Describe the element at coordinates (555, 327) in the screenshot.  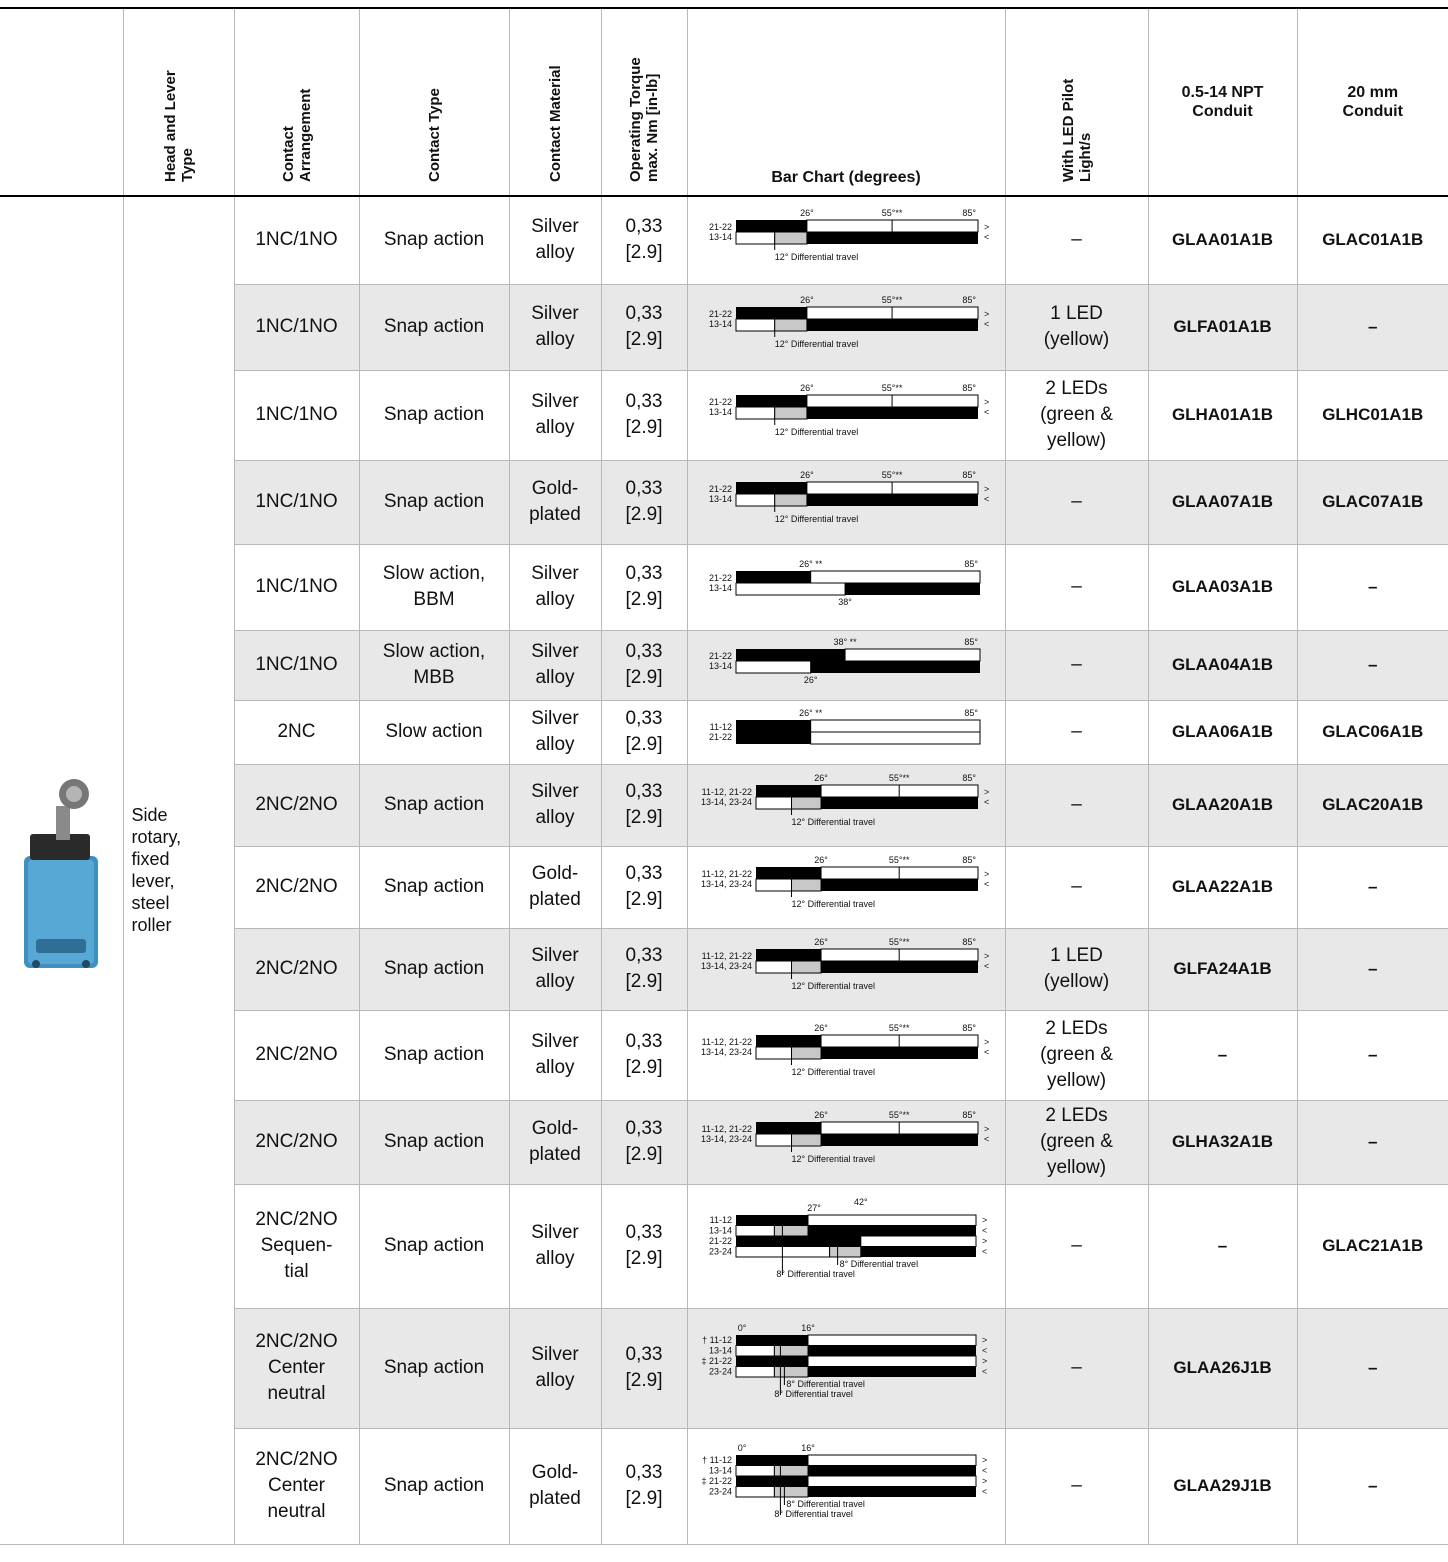
I see `contact-material: Silver alloy` at that location.